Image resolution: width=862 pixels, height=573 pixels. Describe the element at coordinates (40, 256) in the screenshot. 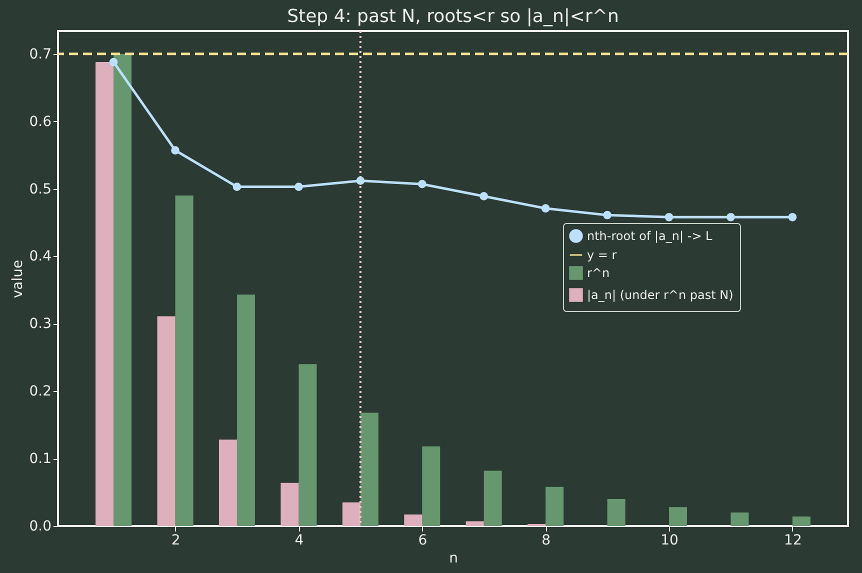

I see `y-tick-label: 0.4` at that location.